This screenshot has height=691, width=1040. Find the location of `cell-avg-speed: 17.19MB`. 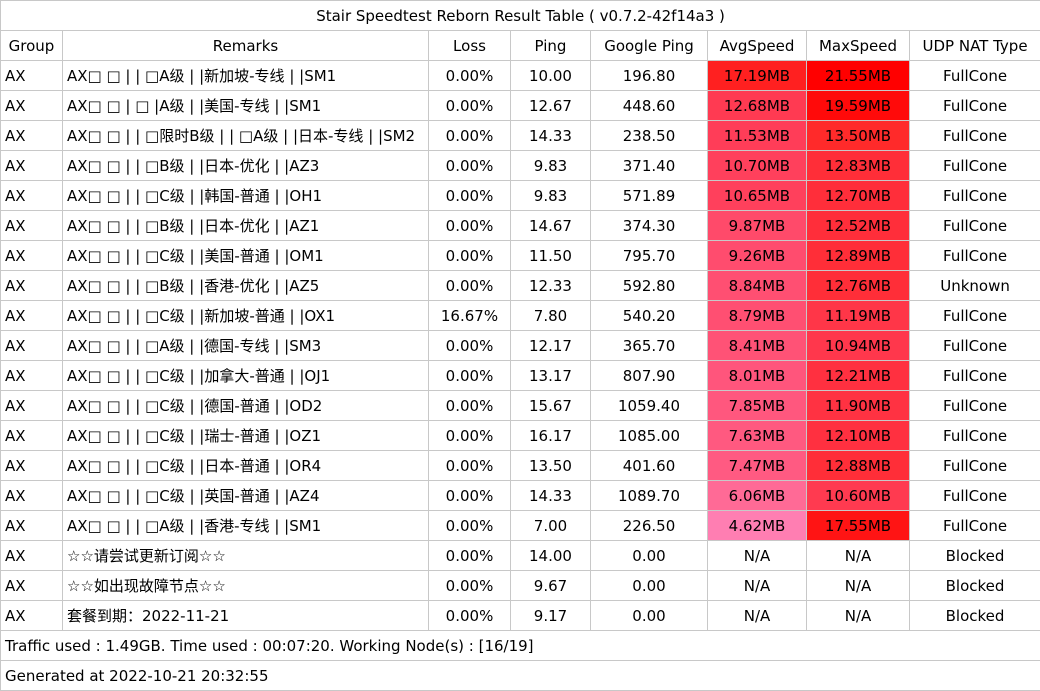

cell-avg-speed: 17.19MB is located at coordinates (757, 76).